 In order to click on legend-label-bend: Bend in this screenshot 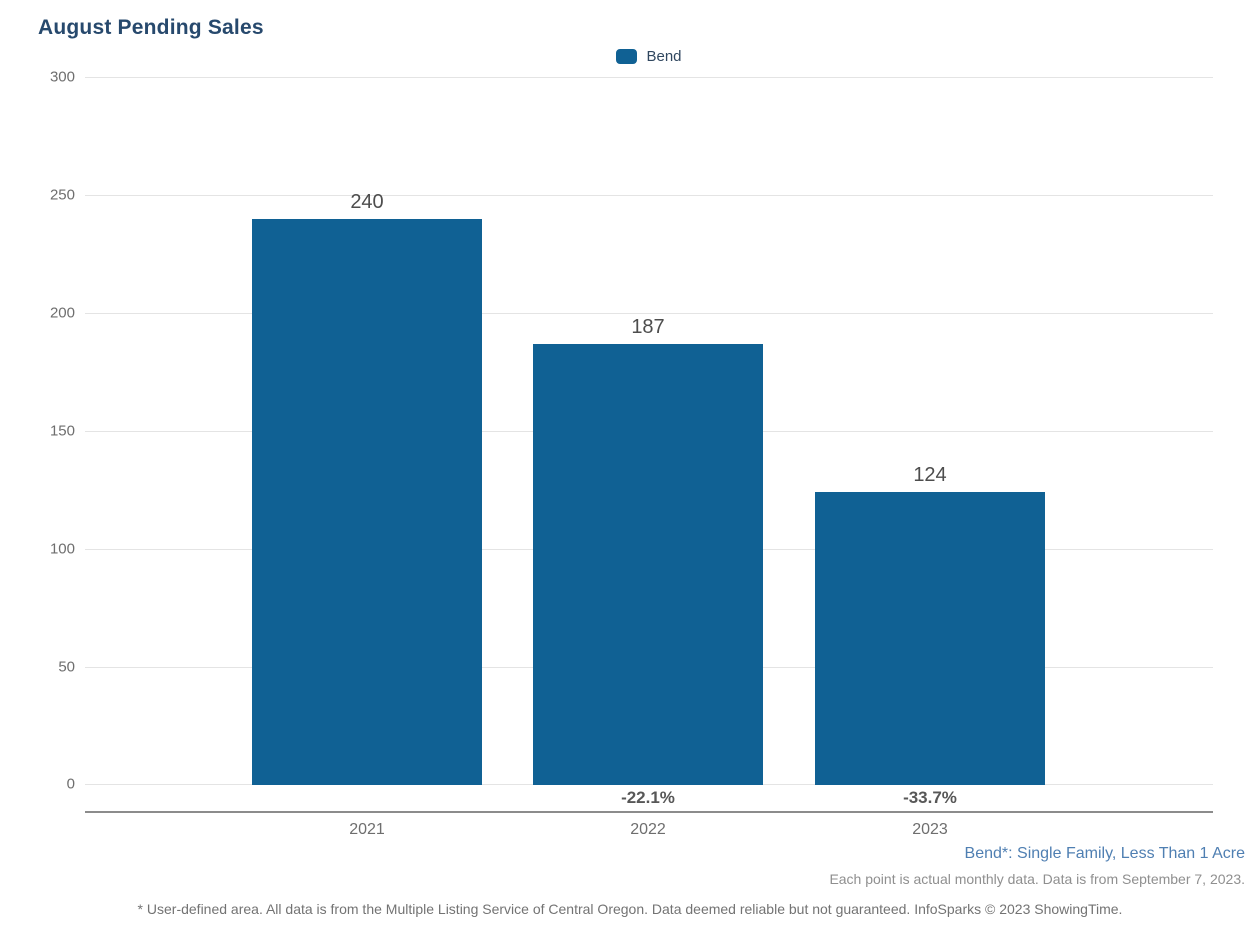, I will do `click(664, 56)`.